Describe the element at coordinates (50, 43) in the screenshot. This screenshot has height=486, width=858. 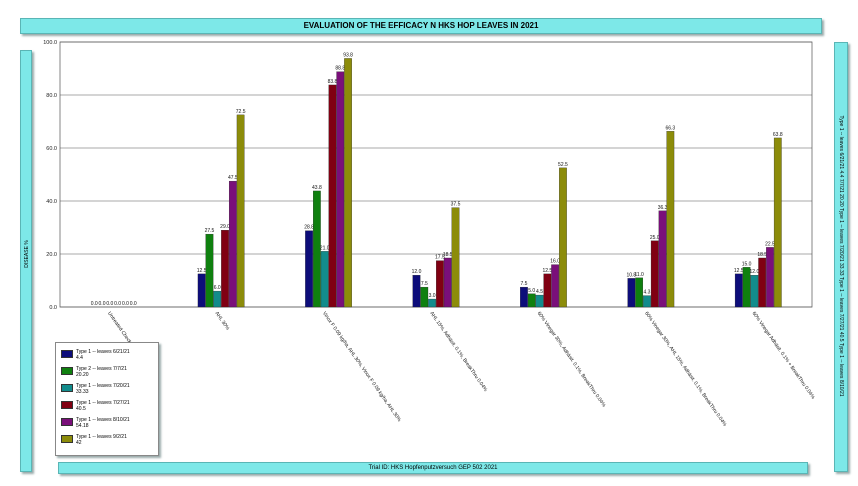
I see `y-tick-label: 100.0` at that location.